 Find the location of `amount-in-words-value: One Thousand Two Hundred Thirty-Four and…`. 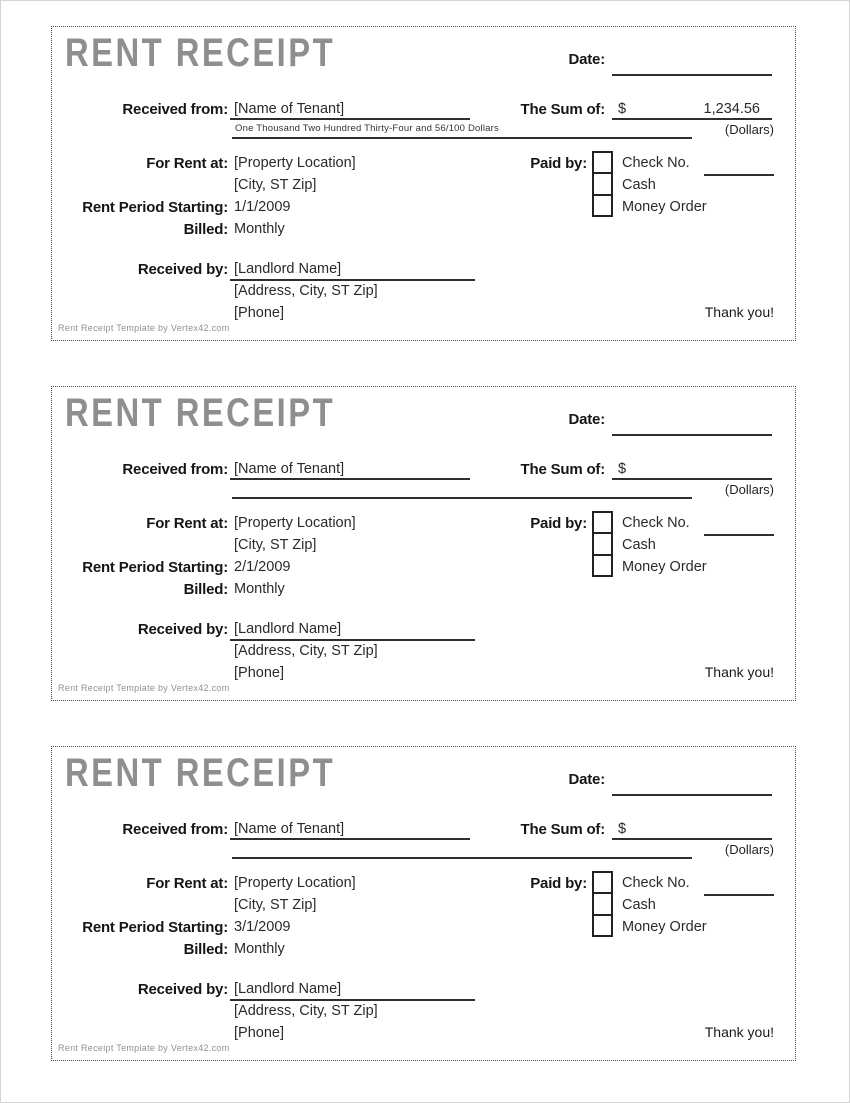

amount-in-words-value: One Thousand Two Hundred Thirty-Four and… is located at coordinates (367, 128).